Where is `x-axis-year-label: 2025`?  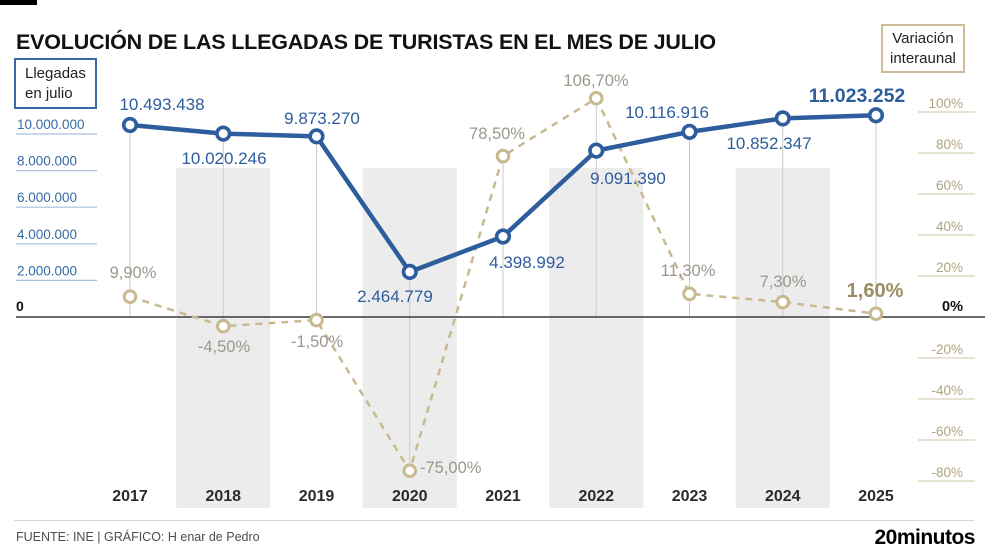 x-axis-year-label: 2025 is located at coordinates (876, 496).